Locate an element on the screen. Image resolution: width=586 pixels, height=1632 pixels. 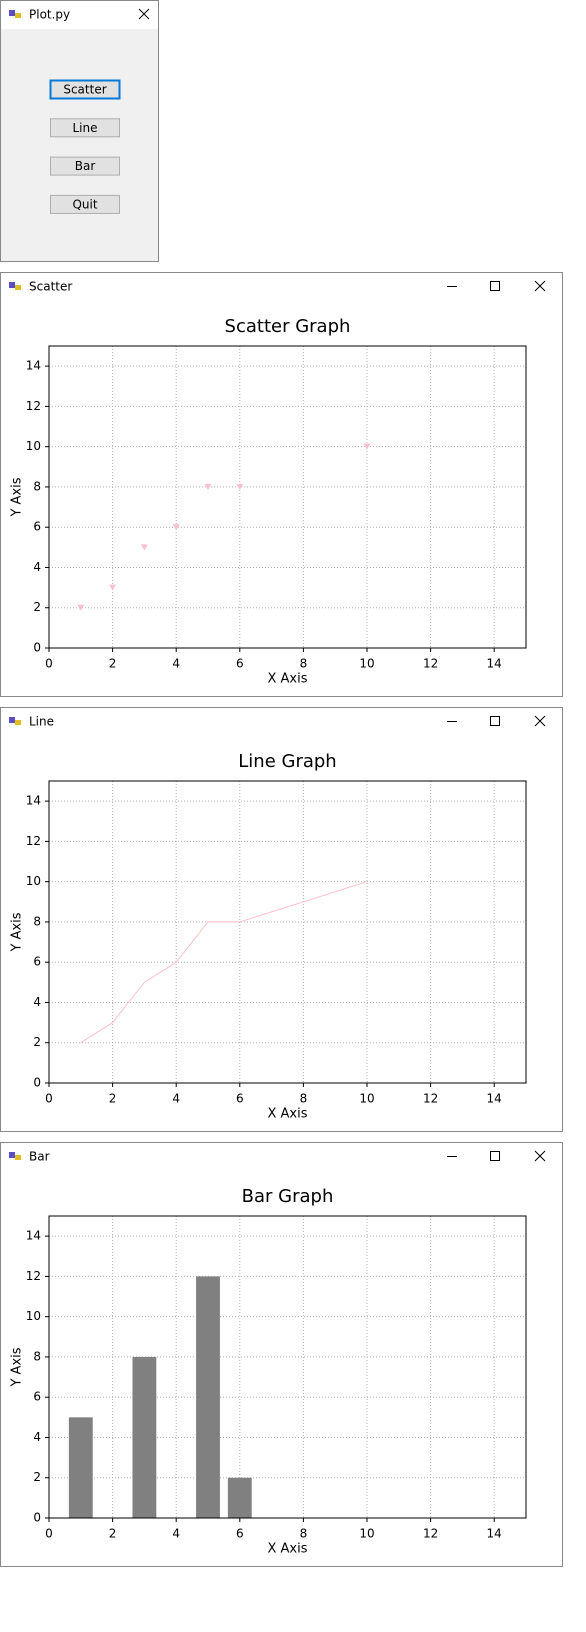
window-title: Line is located at coordinates (41, 722).